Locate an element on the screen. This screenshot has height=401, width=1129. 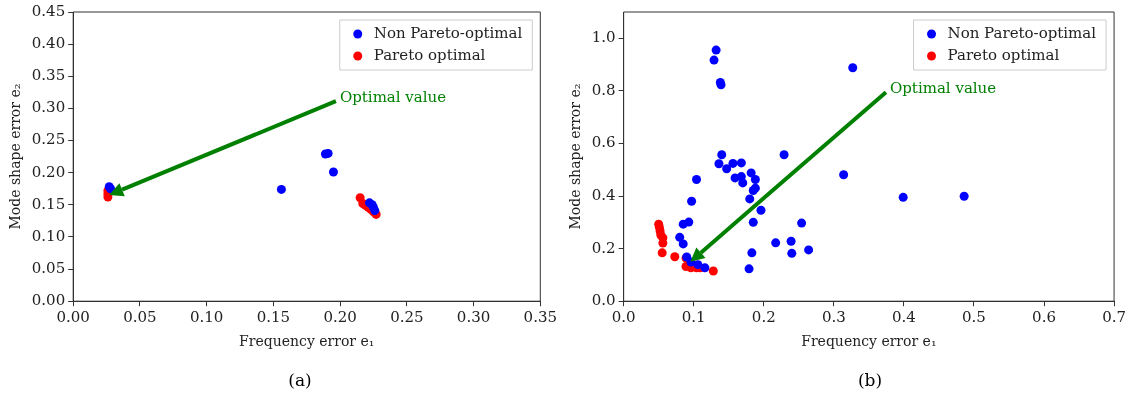
x-tick-label: 0.6 is located at coordinates (1044, 317).